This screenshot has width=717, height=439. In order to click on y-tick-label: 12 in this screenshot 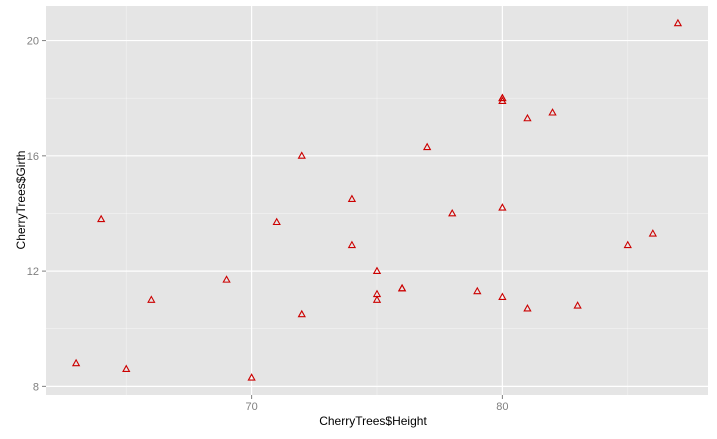, I will do `click(33, 272)`.